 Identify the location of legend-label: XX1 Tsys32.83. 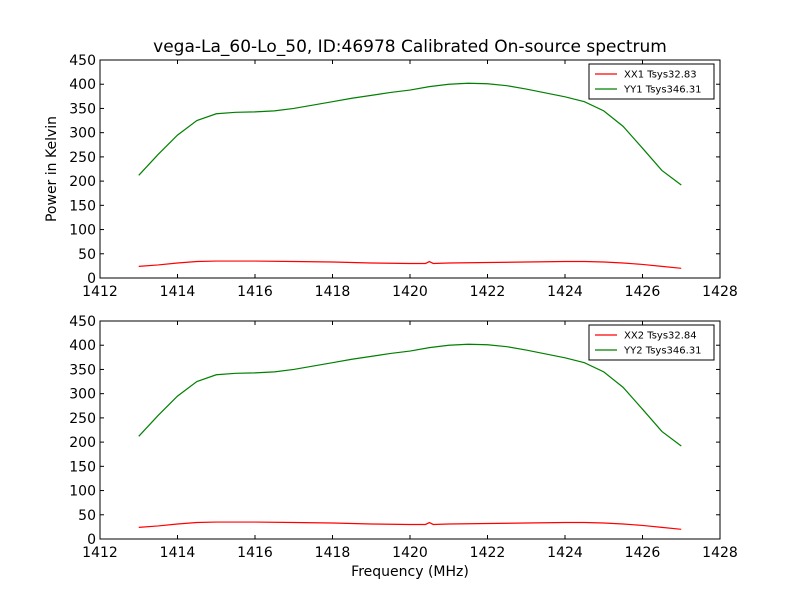
(660, 75).